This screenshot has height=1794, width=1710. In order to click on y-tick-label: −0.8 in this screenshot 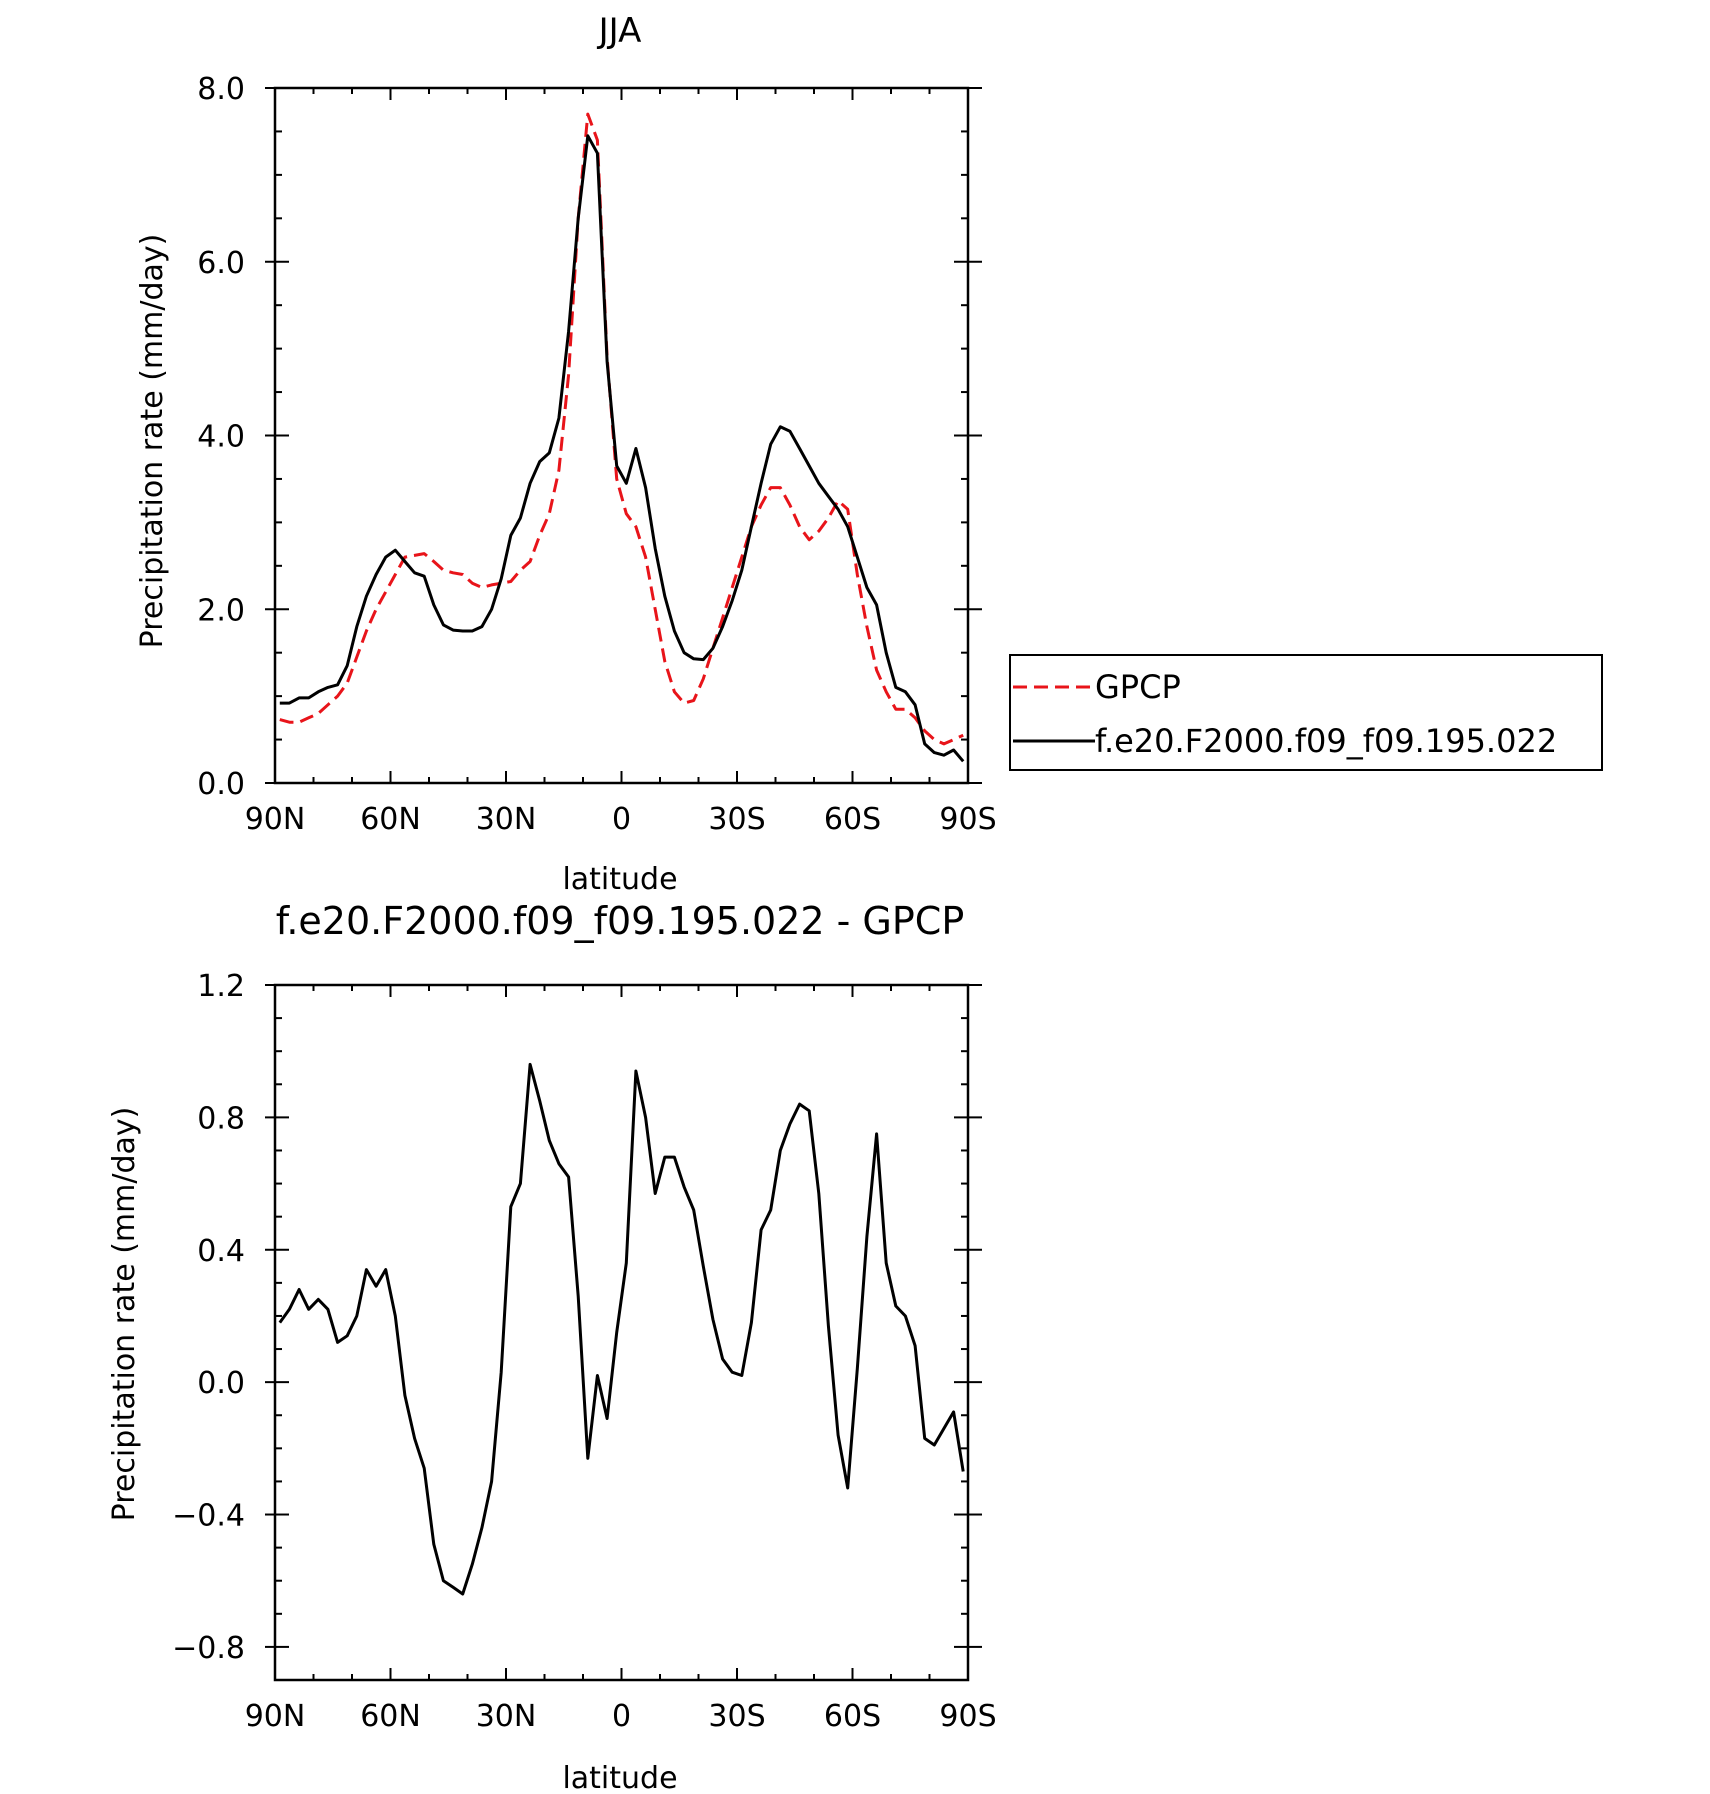, I will do `click(208, 1648)`.